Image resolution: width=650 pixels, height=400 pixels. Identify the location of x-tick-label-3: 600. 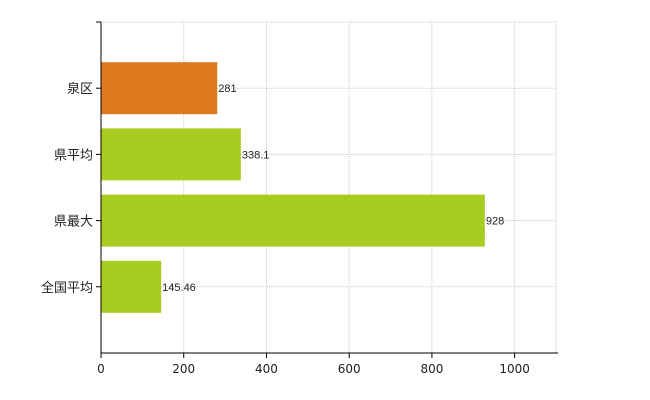
(349, 369).